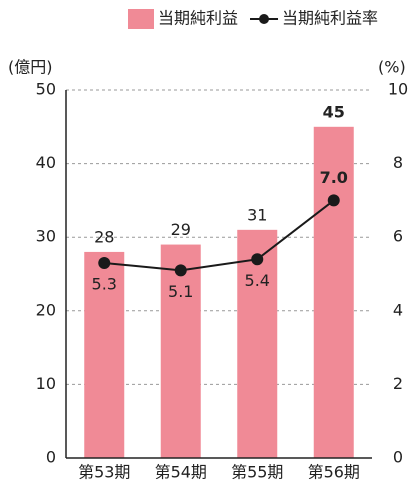 This screenshot has width=416, height=483. Describe the element at coordinates (398, 457) in the screenshot. I see `y2-tick-label: 0` at that location.